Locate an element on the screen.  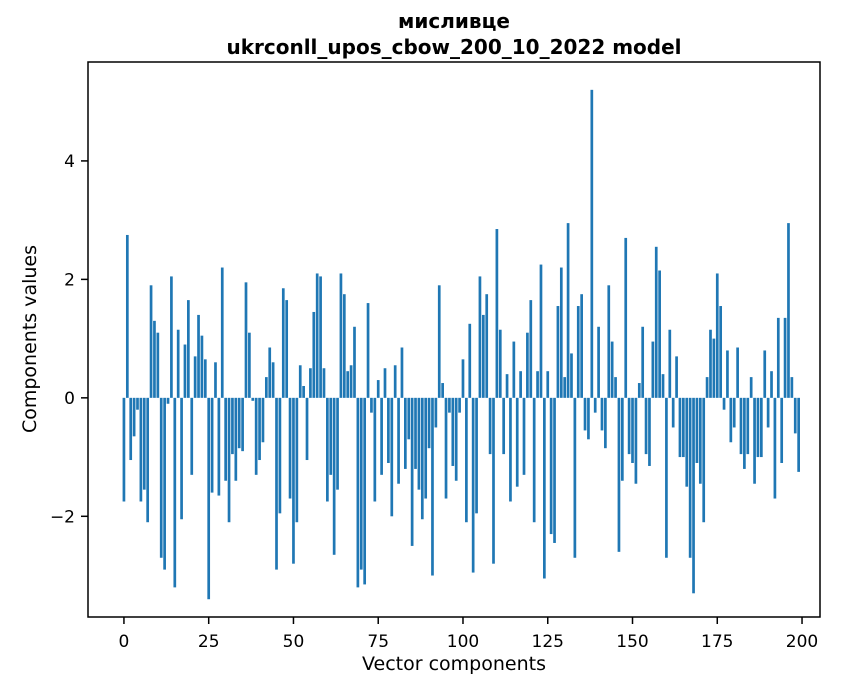
chart-title: мисливце is located at coordinates (454, 21).